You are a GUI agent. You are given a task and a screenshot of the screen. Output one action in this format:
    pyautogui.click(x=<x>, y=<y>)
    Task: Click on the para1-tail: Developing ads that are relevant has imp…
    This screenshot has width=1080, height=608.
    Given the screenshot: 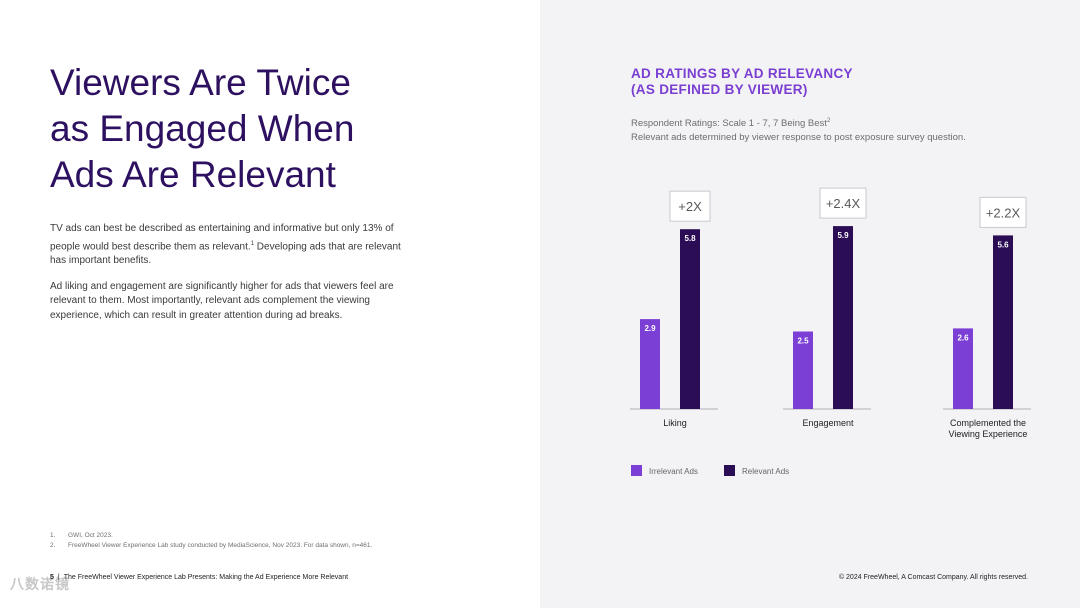 What is the action you would take?
    pyautogui.click(x=225, y=253)
    